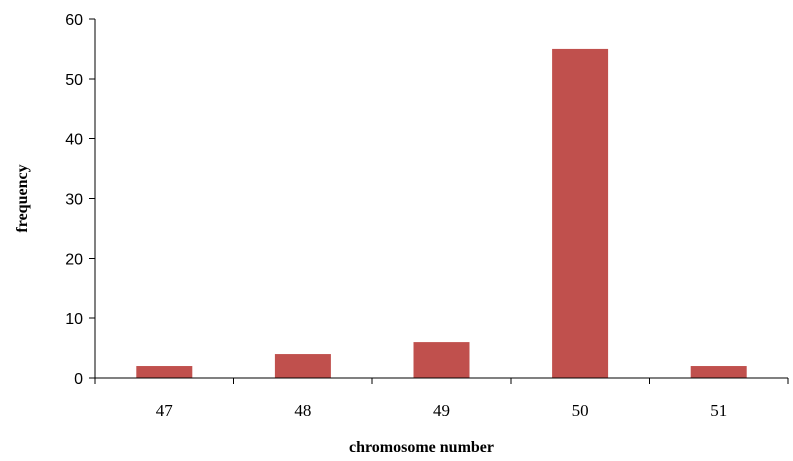 Image resolution: width=793 pixels, height=461 pixels. What do you see at coordinates (74, 80) in the screenshot?
I see `y-tick-label: 50` at bounding box center [74, 80].